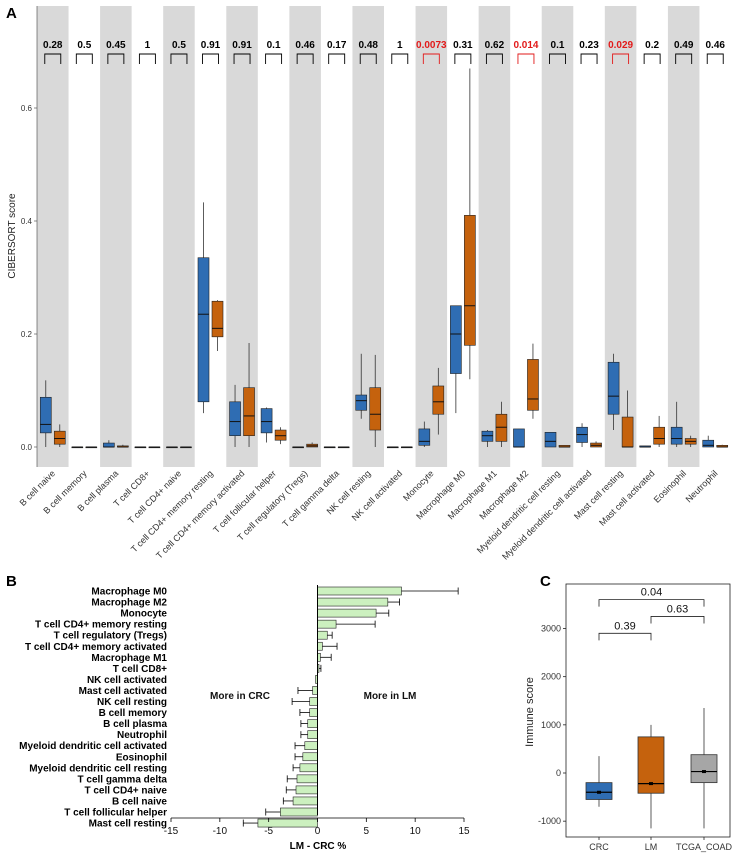  I want to click on panel-c-ytick-label-2: 1000, so click(551, 725).